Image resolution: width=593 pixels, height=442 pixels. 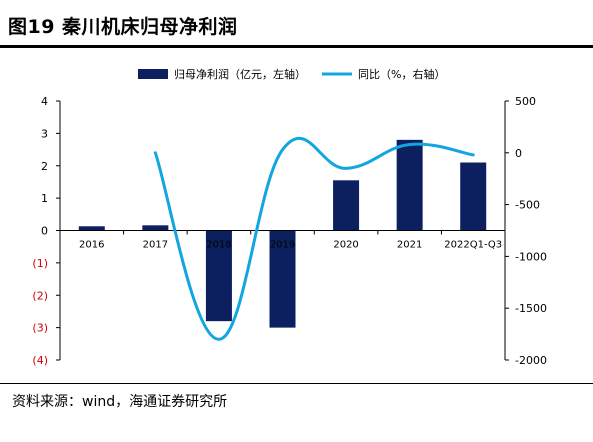 I want to click on x-axis-label: 2021, so click(x=409, y=245).